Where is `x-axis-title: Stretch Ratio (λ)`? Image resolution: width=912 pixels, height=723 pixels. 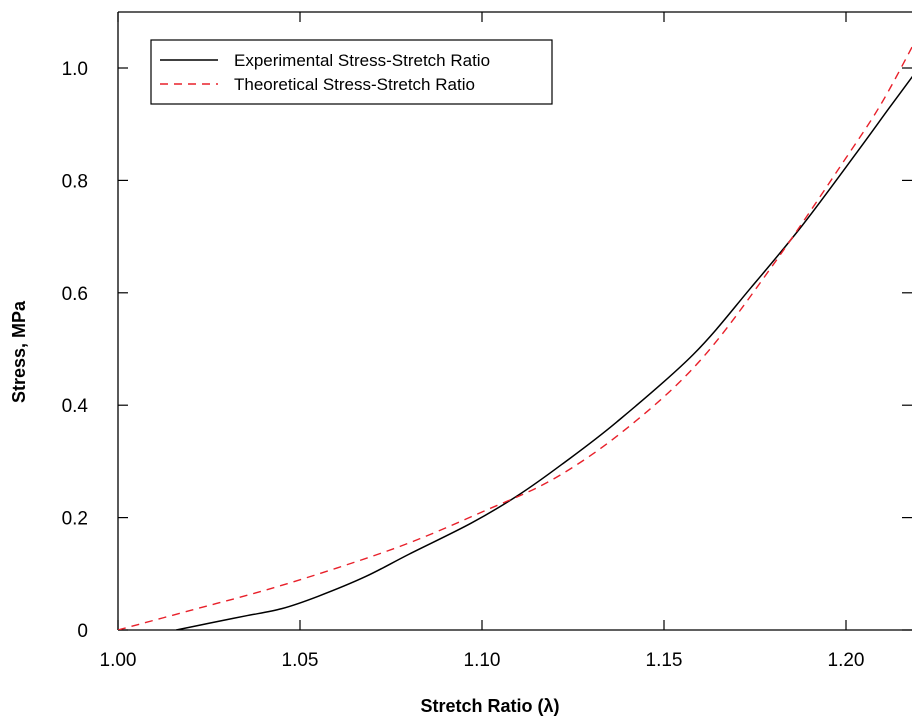 x-axis-title: Stretch Ratio (λ) is located at coordinates (489, 706).